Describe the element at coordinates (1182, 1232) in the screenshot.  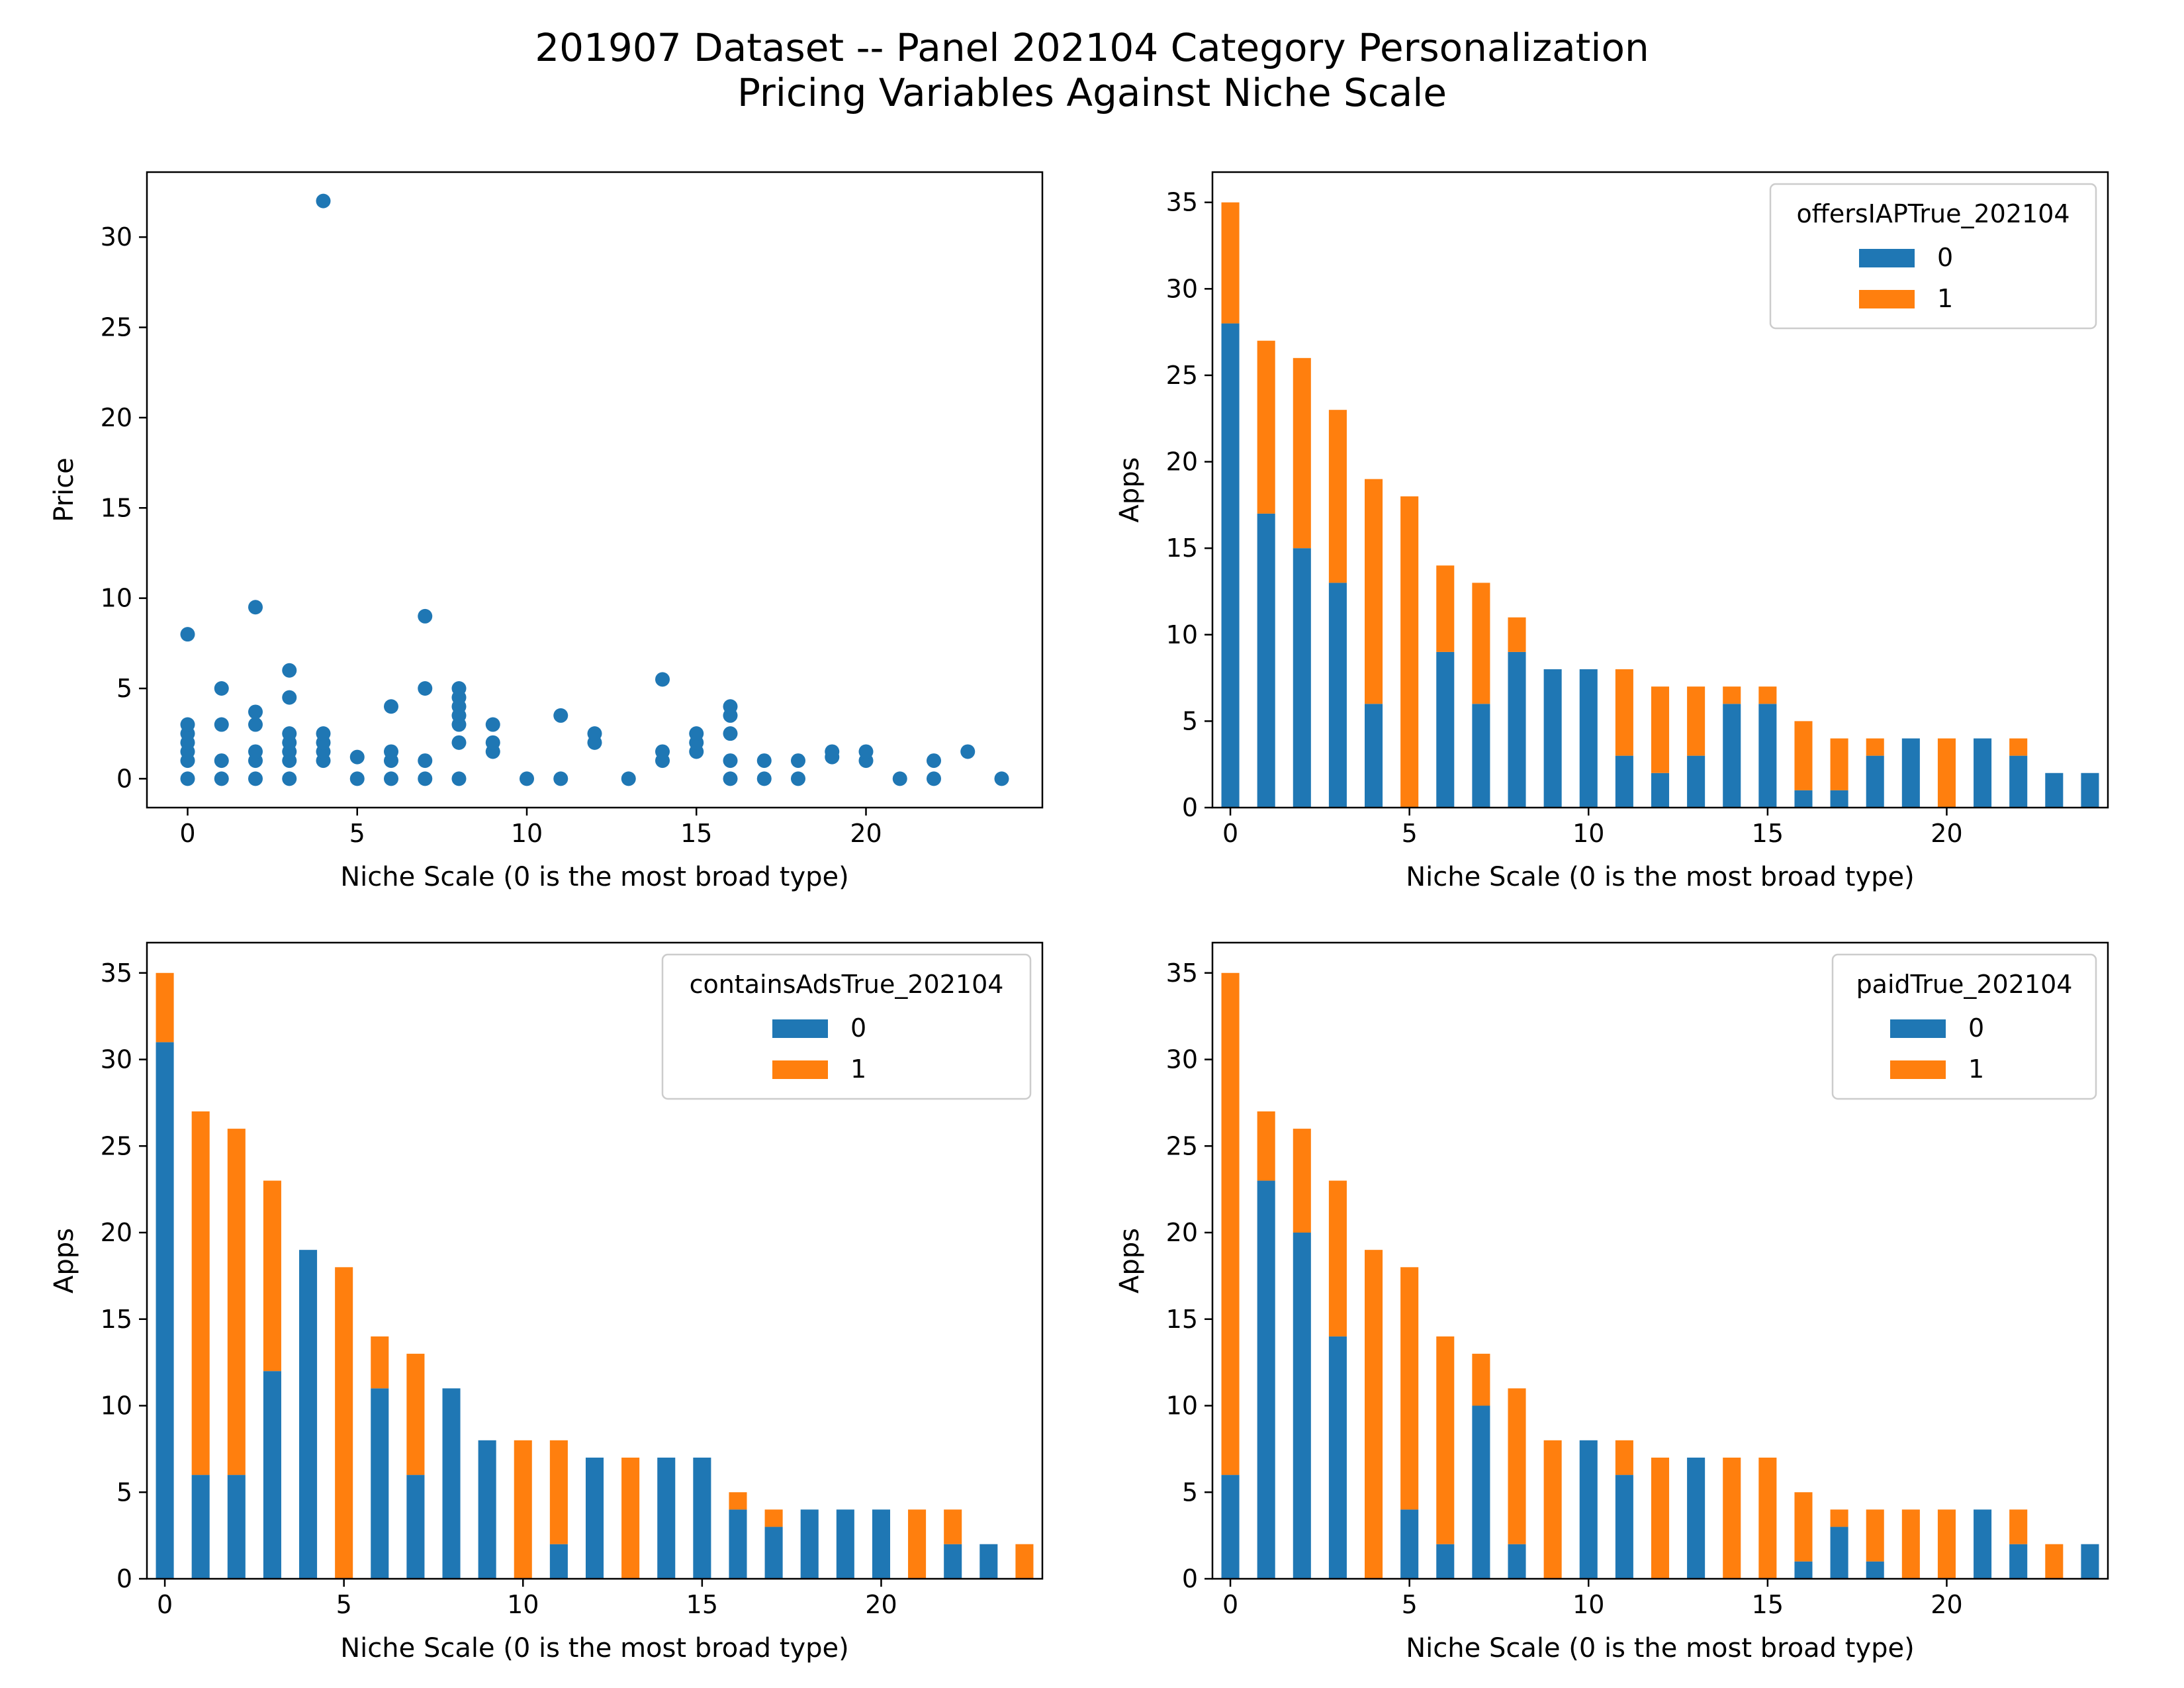
I see `y-tick-label: 20` at that location.